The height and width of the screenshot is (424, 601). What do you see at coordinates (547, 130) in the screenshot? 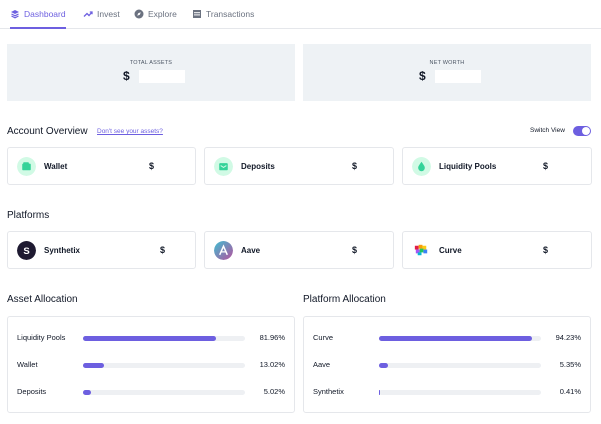
I see `switch-view-label: Switch View` at bounding box center [547, 130].